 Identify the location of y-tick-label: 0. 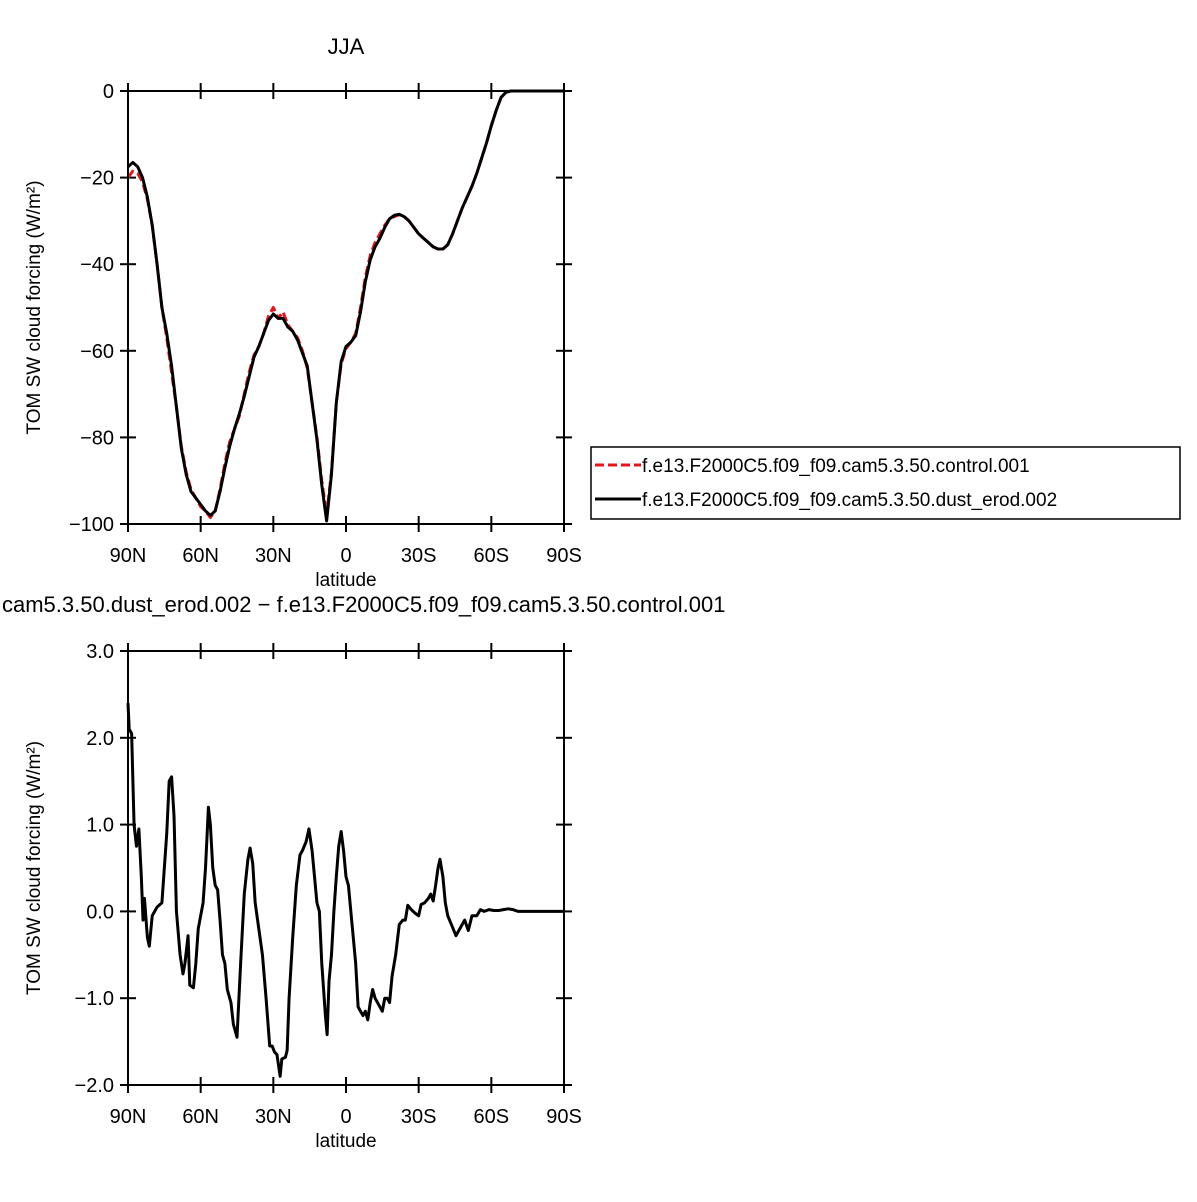
(108, 92).